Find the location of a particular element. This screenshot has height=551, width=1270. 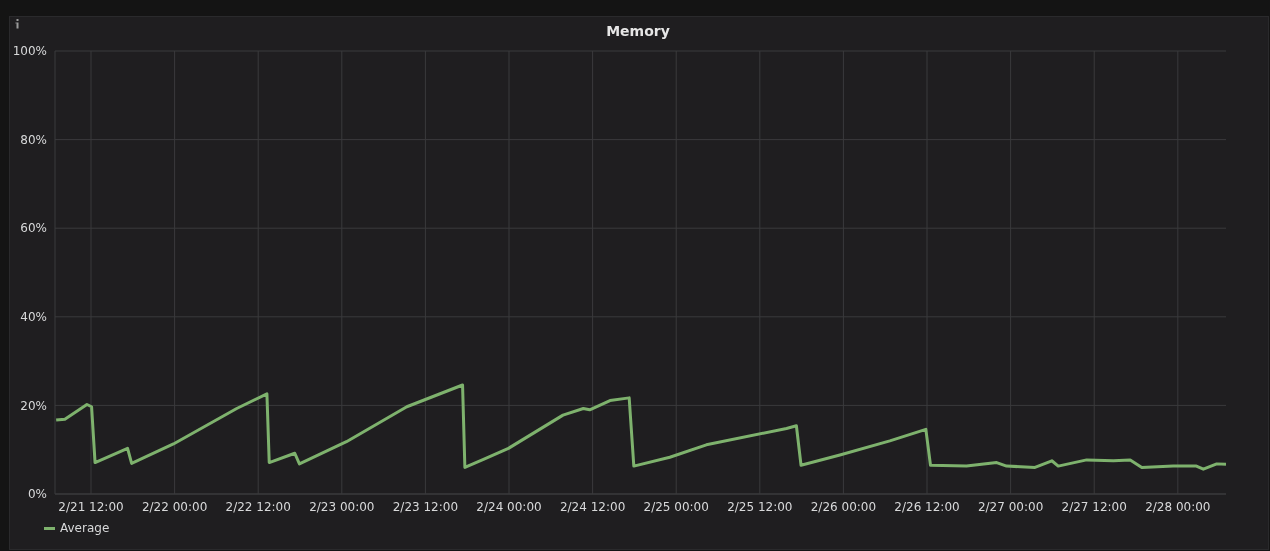

x-tick-label: 2/22 12:00 is located at coordinates (258, 506).